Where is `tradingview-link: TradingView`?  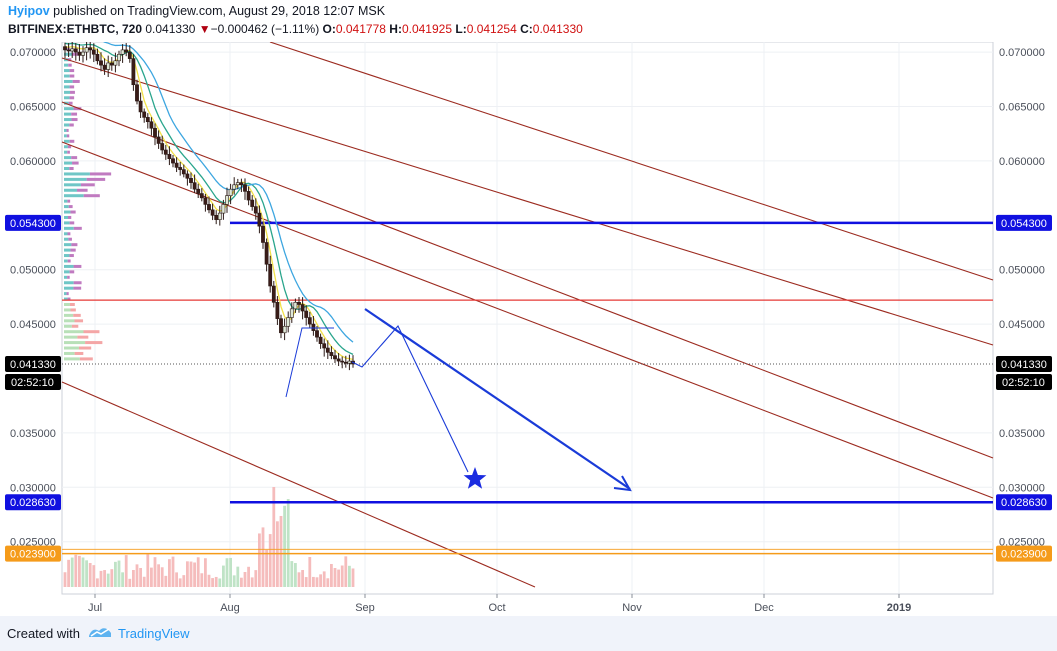
tradingview-link: TradingView is located at coordinates (154, 633).